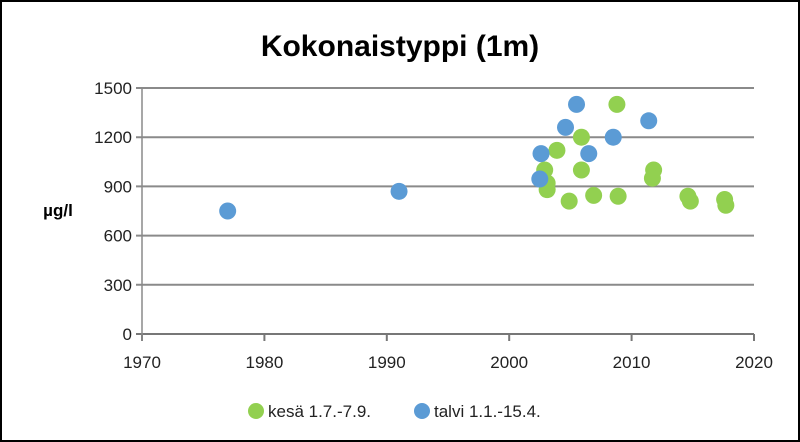  I want to click on y-tick-label: 0, so click(127, 334).